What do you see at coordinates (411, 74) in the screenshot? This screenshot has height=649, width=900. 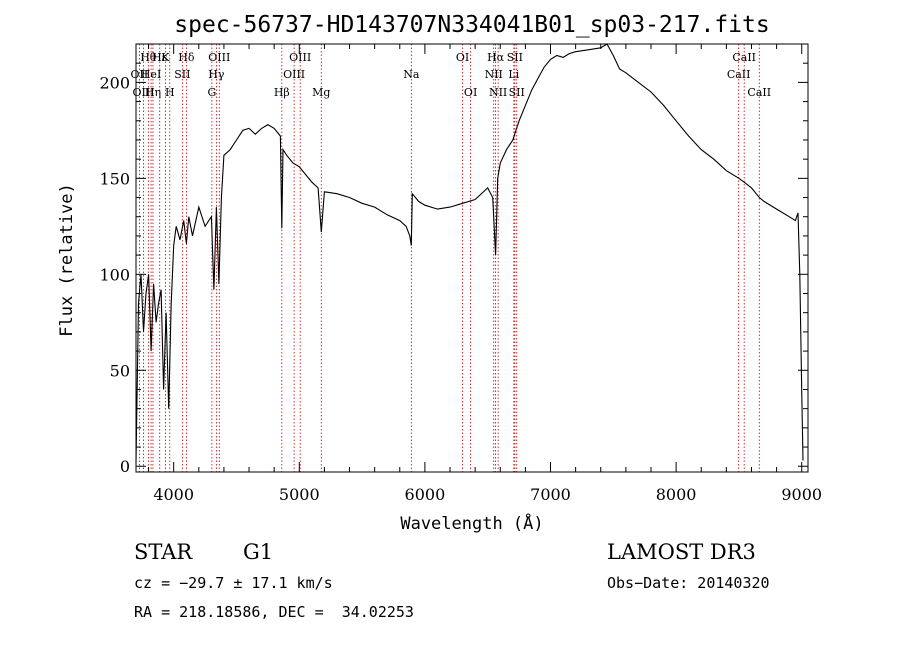 I see `line-label-17: Na` at bounding box center [411, 74].